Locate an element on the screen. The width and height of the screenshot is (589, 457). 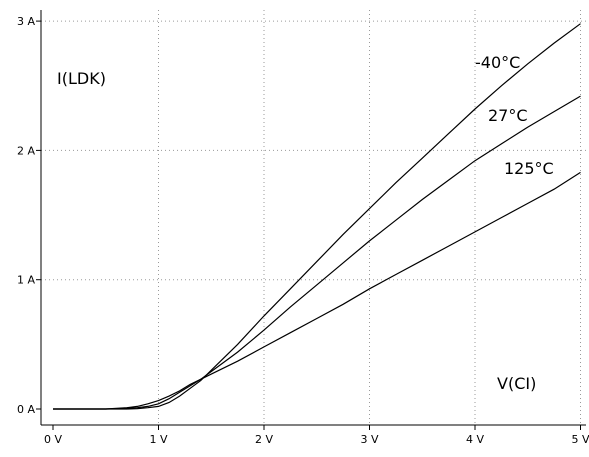
y-ticks: 0 A 1 A 2 A 3 A is located at coordinates (29, 215).